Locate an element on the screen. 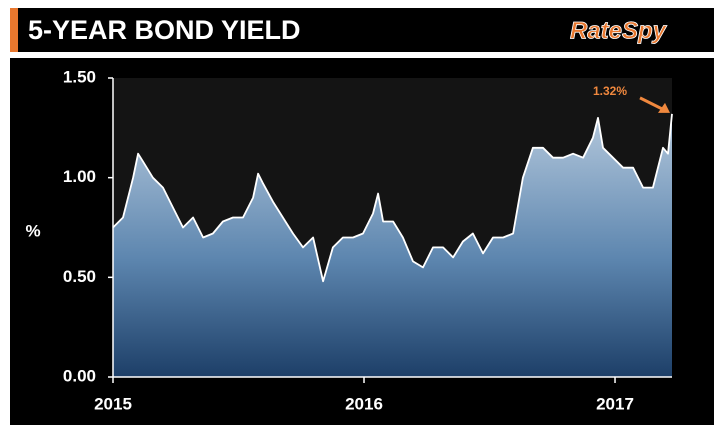 The width and height of the screenshot is (724, 435). annotation-arrowhead is located at coordinates (664, 107).